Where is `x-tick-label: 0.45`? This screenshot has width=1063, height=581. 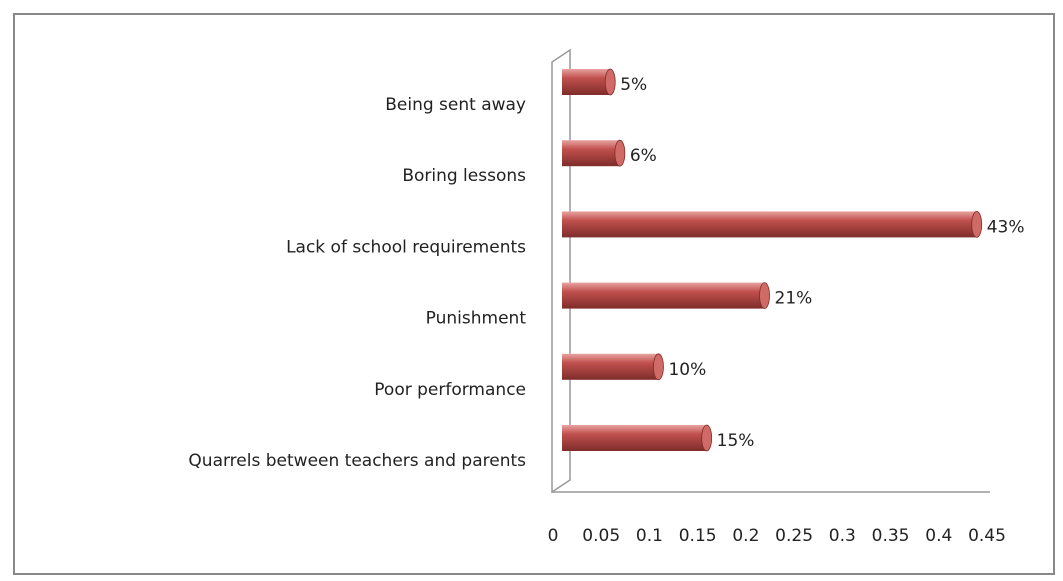 x-tick-label: 0.45 is located at coordinates (987, 536).